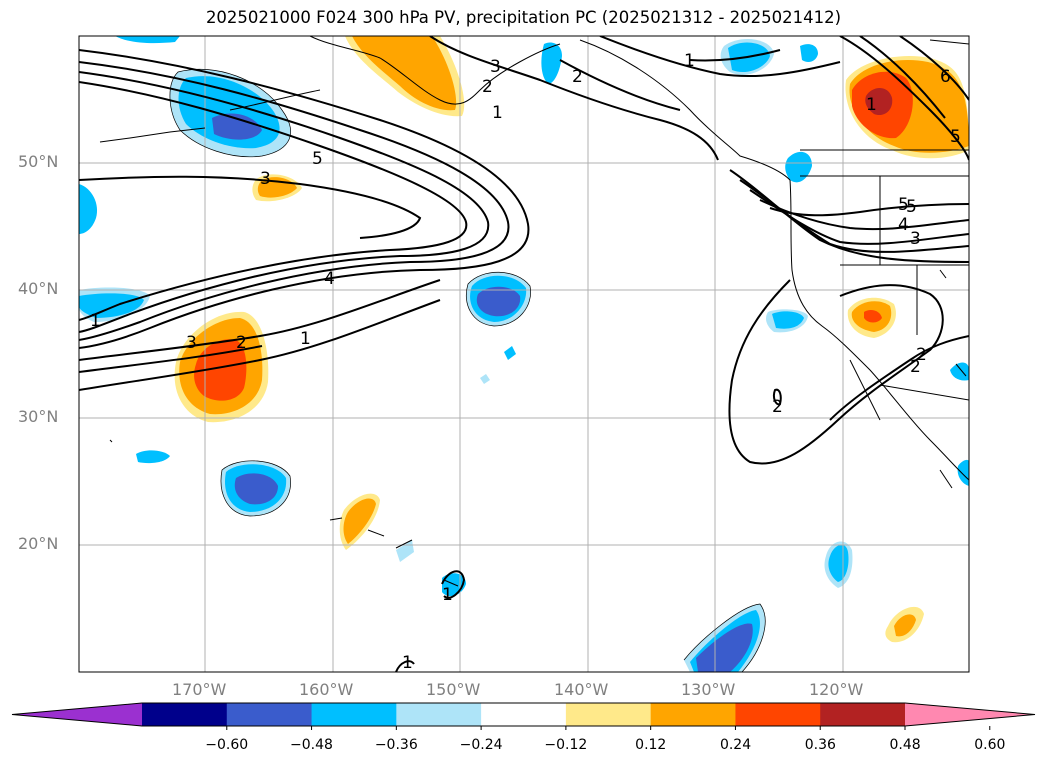 This screenshot has height=765, width=1047. I want to click on lat-label-30n: 30°N, so click(38, 416).